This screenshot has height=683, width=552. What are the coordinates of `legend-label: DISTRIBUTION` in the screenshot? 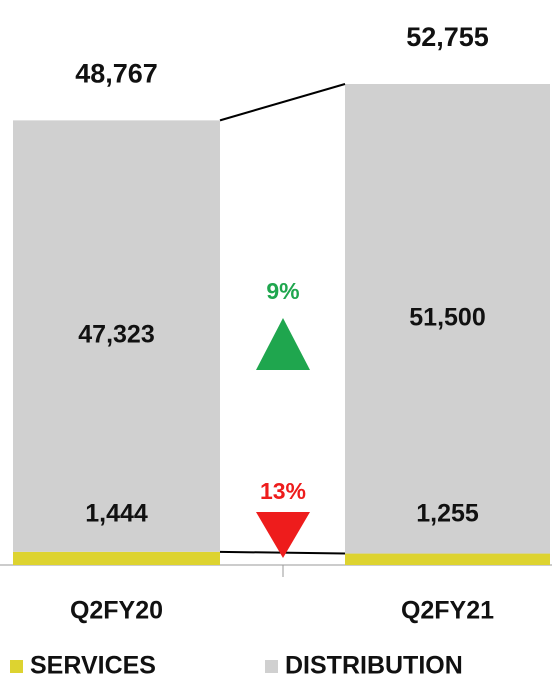 It's located at (374, 666).